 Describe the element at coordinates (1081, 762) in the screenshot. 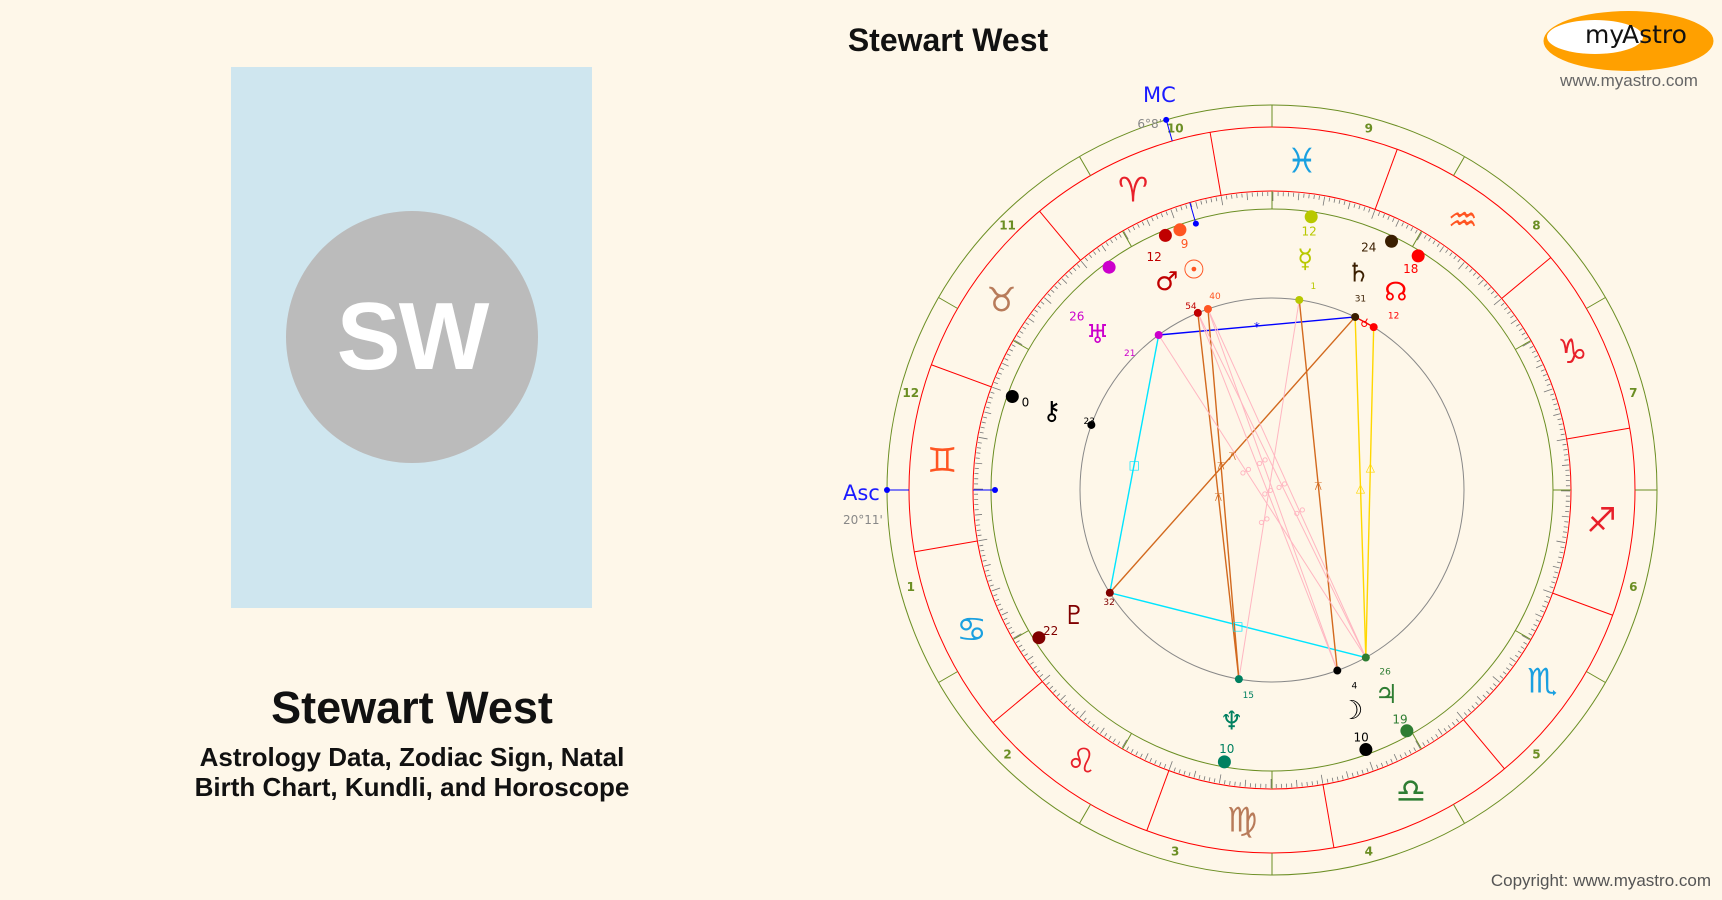

I see `sign-leo-icon: ♌︎` at that location.